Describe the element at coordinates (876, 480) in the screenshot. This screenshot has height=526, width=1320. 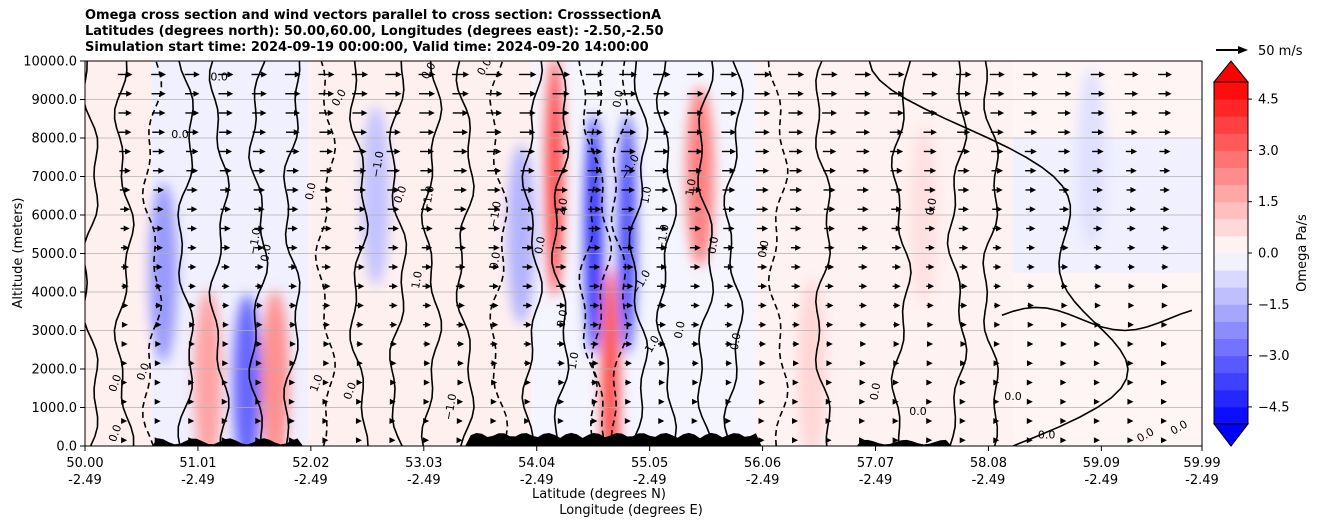
I see `x-tick-label-lon: -2.49` at that location.